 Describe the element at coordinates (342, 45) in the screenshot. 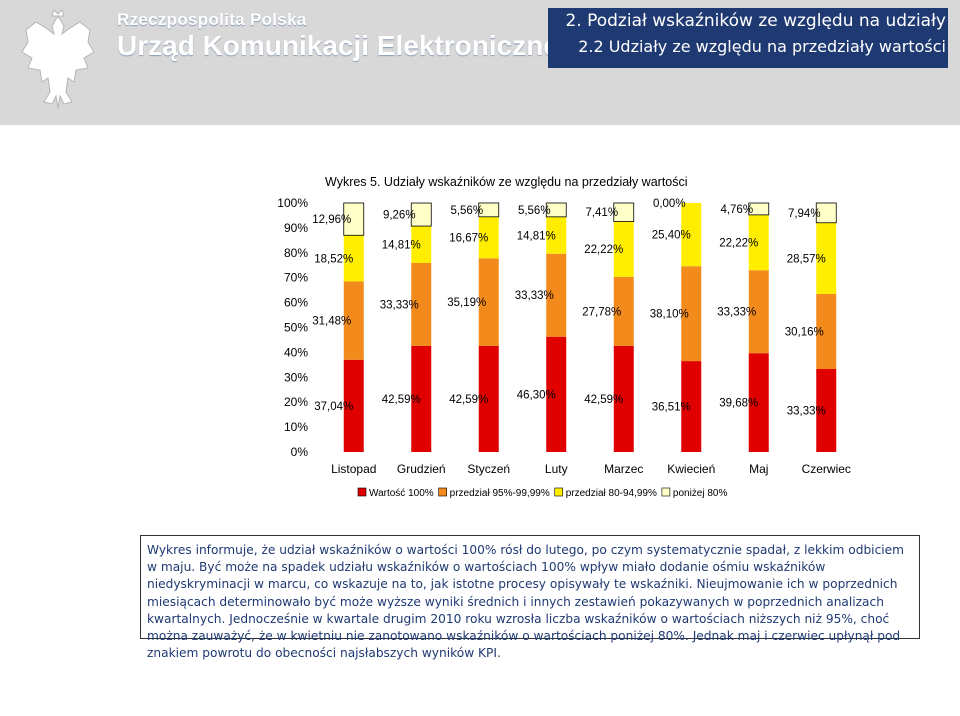

I see `brand-office-name: Urząd Komunikacji Elektronicznej` at that location.